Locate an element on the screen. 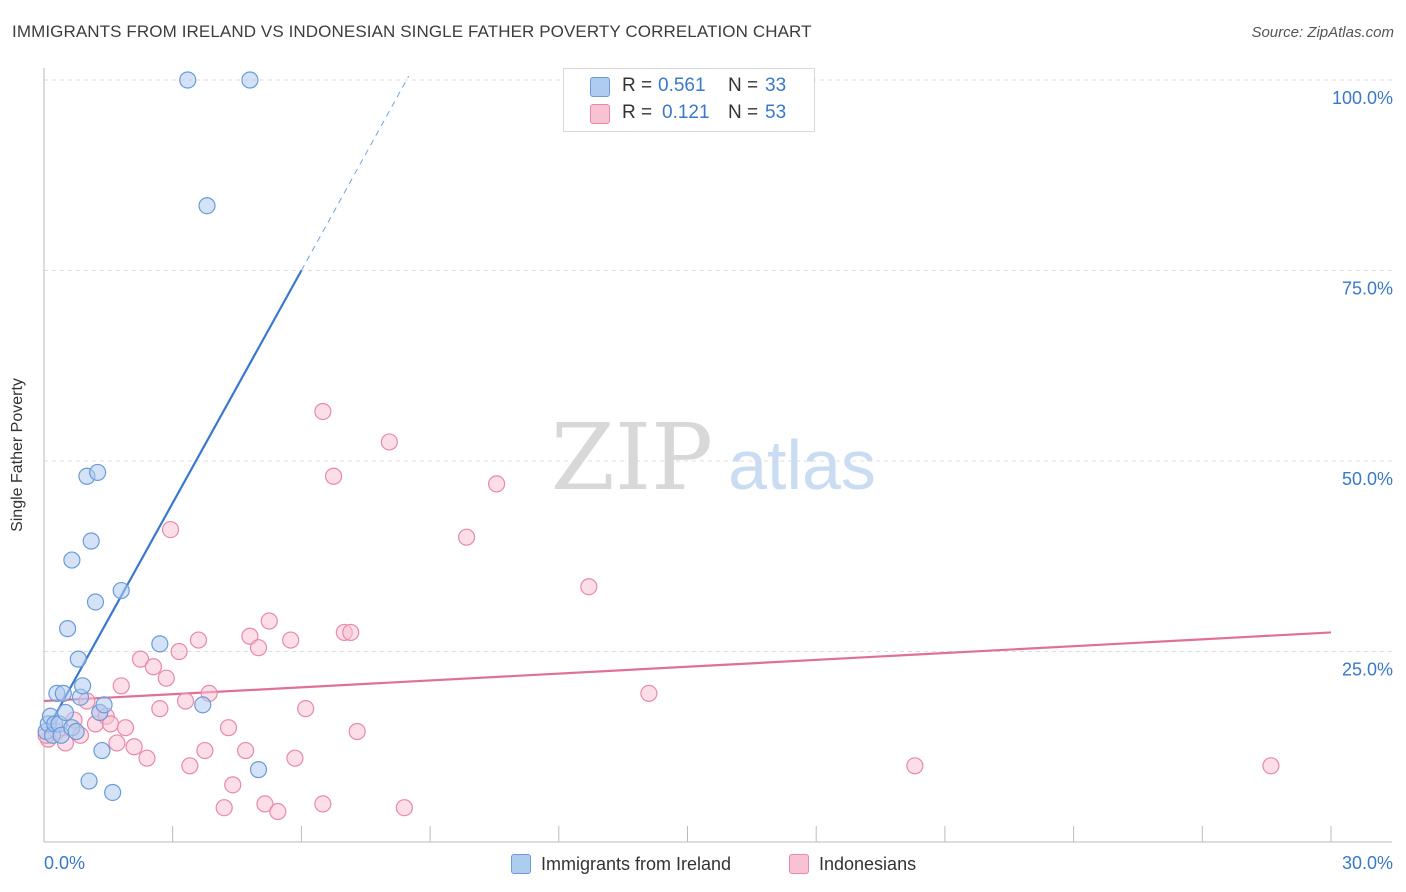 Image resolution: width=1406 pixels, height=892 pixels. watermark-atlas: atlas is located at coordinates (802, 465).